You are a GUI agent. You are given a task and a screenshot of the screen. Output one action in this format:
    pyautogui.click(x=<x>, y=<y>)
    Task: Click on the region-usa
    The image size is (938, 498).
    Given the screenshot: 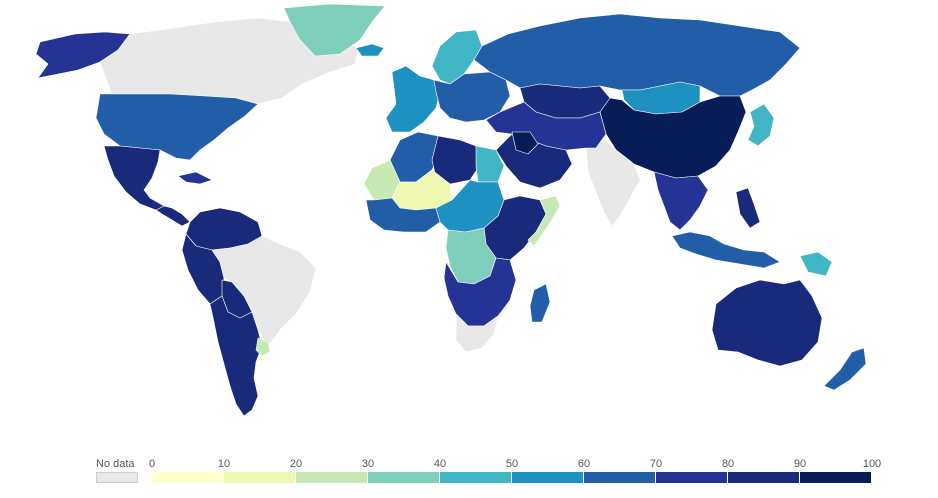 What is the action you would take?
    pyautogui.click(x=177, y=127)
    